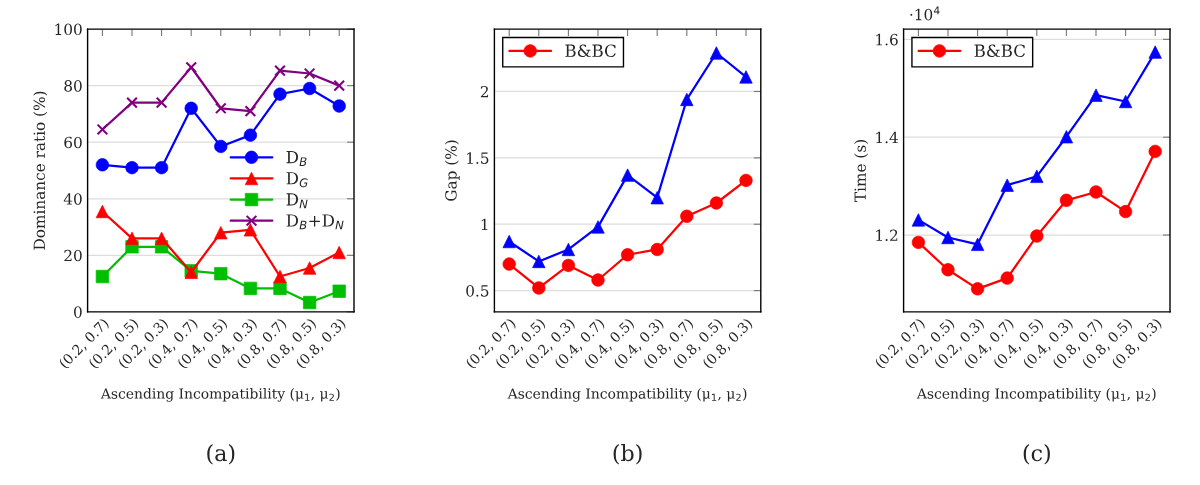  I want to click on y-tick-label: 40, so click(72, 199).